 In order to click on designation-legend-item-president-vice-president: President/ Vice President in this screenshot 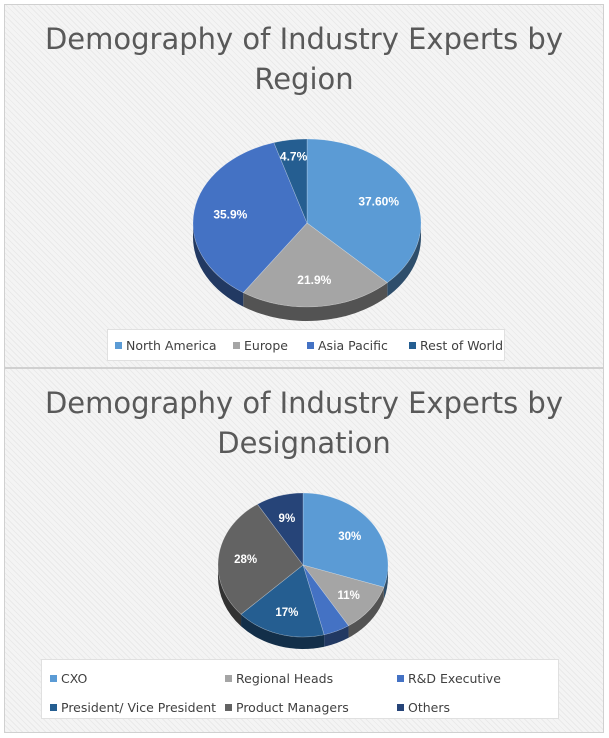, I will do `click(133, 707)`.